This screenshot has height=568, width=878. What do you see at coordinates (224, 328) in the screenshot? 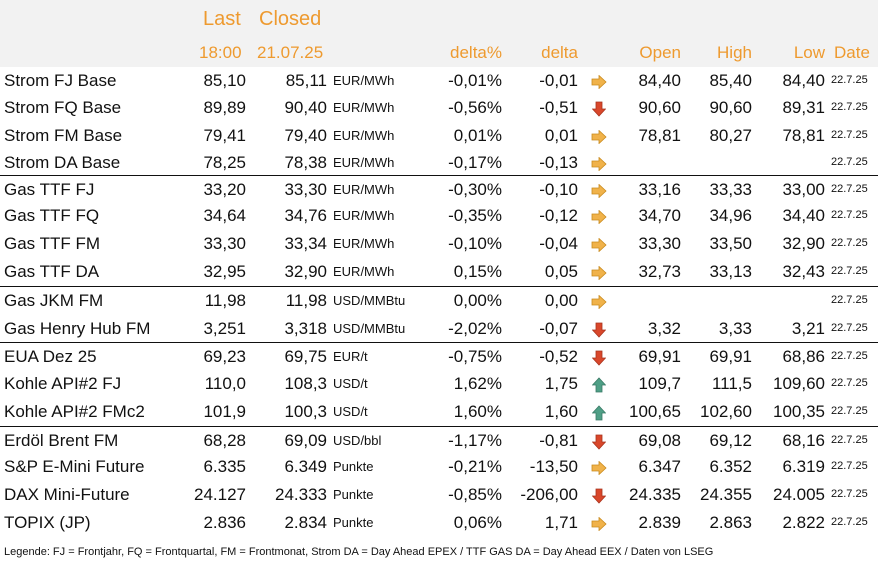
I see `cell-last: 3,251` at bounding box center [224, 328].